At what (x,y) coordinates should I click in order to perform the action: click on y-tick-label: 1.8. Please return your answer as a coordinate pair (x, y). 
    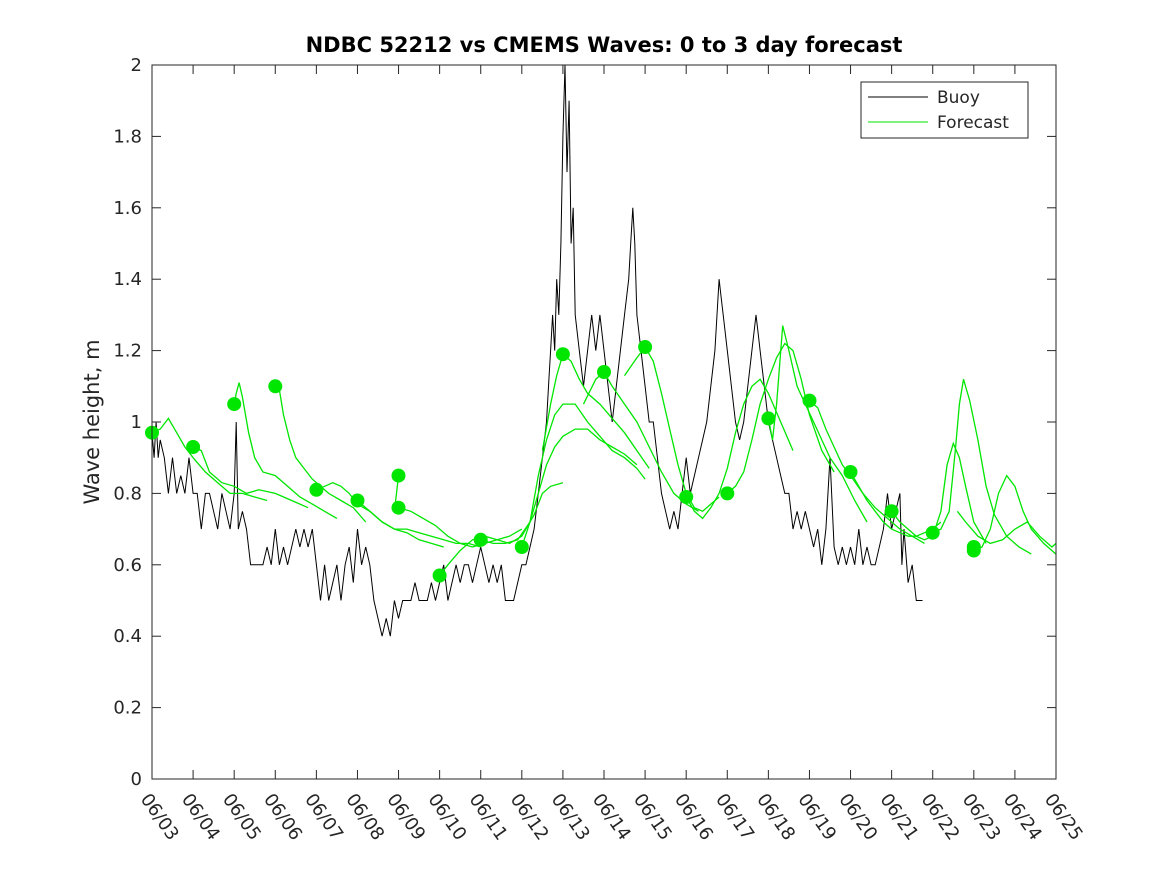
    Looking at the image, I should click on (127, 136).